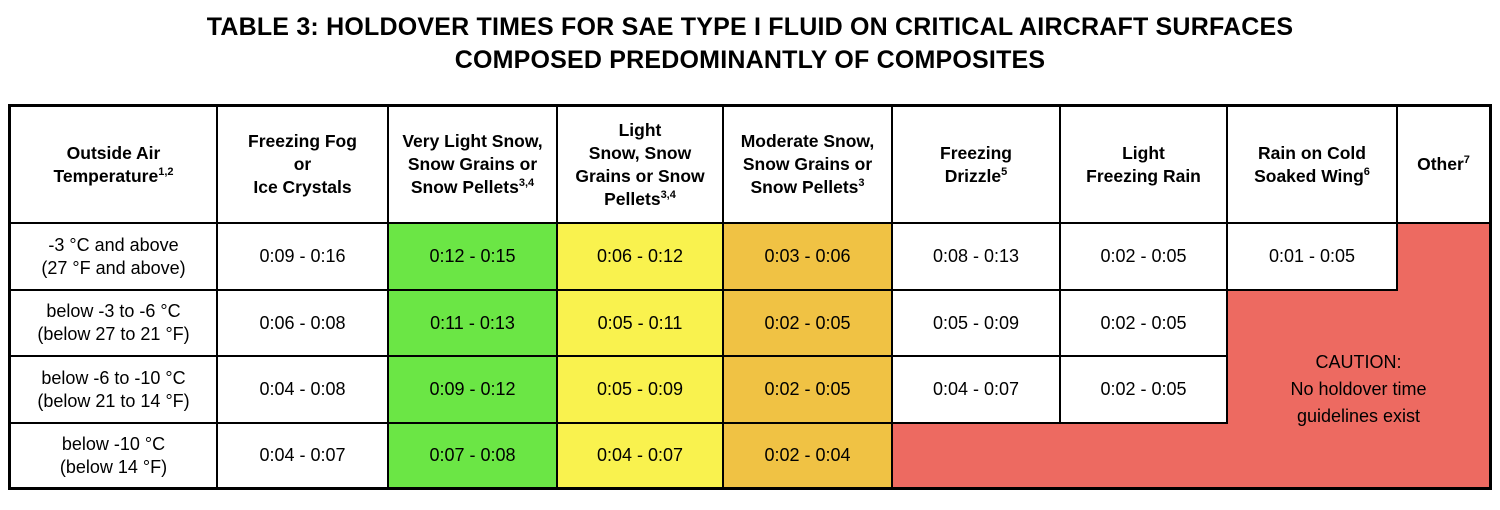  What do you see at coordinates (1144, 165) in the screenshot?
I see `col-header-7: Light Freezing Rain` at bounding box center [1144, 165].